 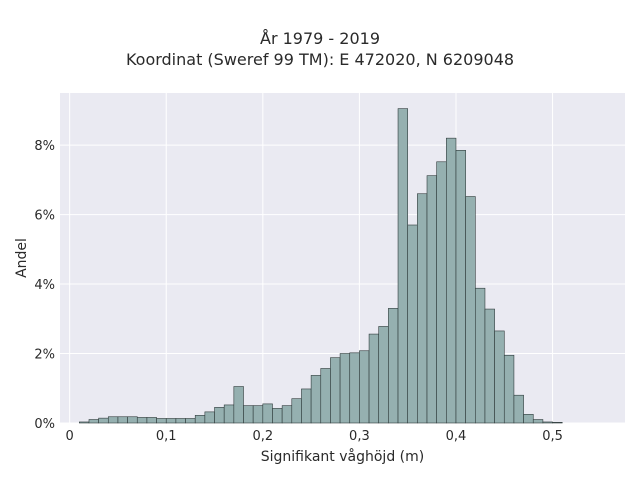 I want to click on y-tick-label: 2%, so click(x=44, y=355).